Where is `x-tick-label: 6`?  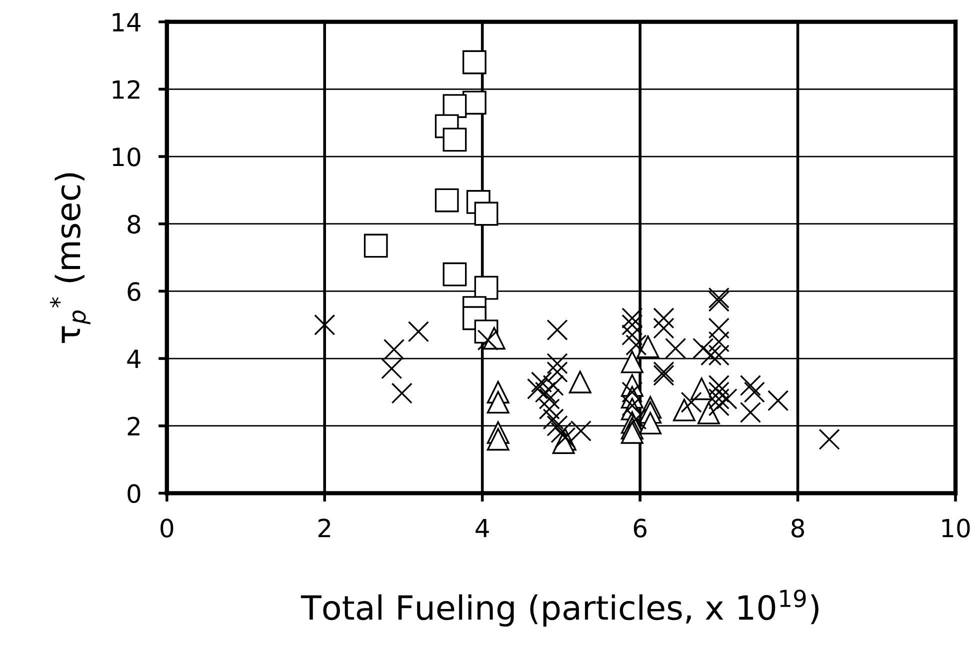 x-tick-label: 6 is located at coordinates (640, 528).